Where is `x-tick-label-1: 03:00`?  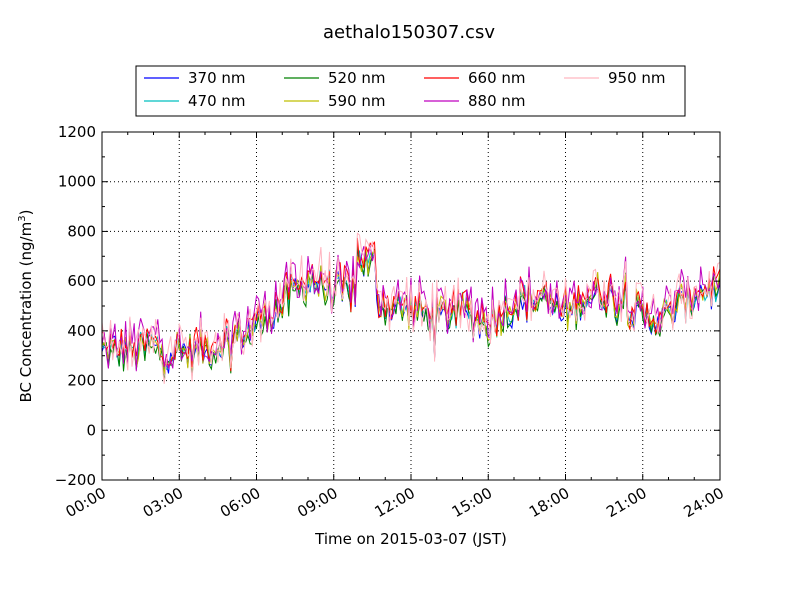 x-tick-label-1: 03:00 is located at coordinates (163, 502).